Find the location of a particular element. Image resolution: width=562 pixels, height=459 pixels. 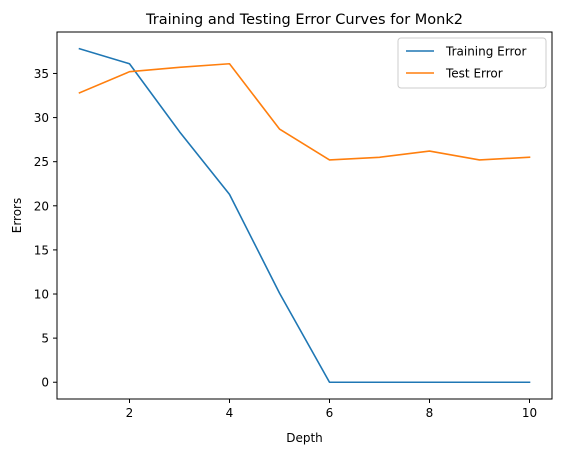

legend: Training Error Test Error is located at coordinates (472, 63).